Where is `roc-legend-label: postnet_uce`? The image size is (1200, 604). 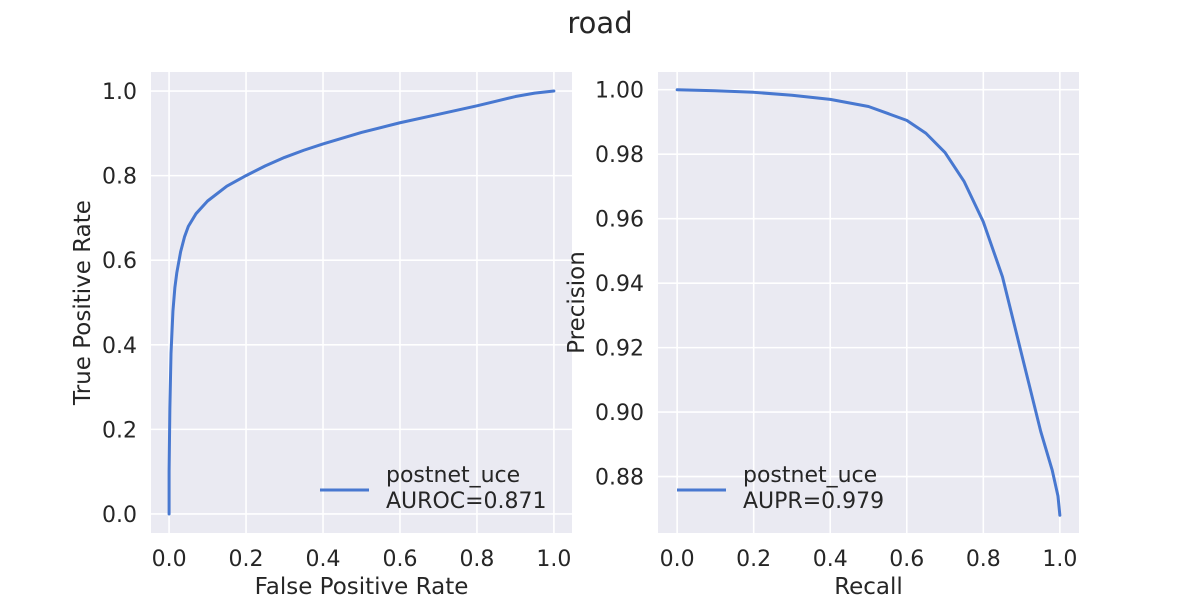
roc-legend-label: postnet_uce is located at coordinates (453, 475).